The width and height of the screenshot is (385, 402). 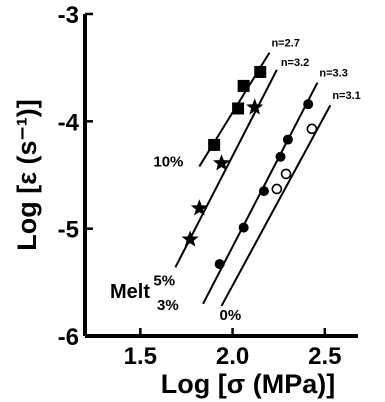 I want to click on y-tick-label: -3, so click(x=68, y=15).